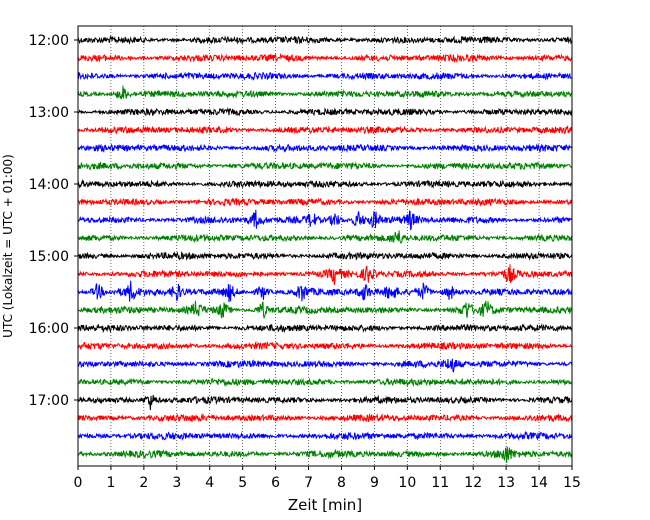 The height and width of the screenshot is (520, 650). Describe the element at coordinates (341, 483) in the screenshot. I see `x-tick-label: 8` at that location.